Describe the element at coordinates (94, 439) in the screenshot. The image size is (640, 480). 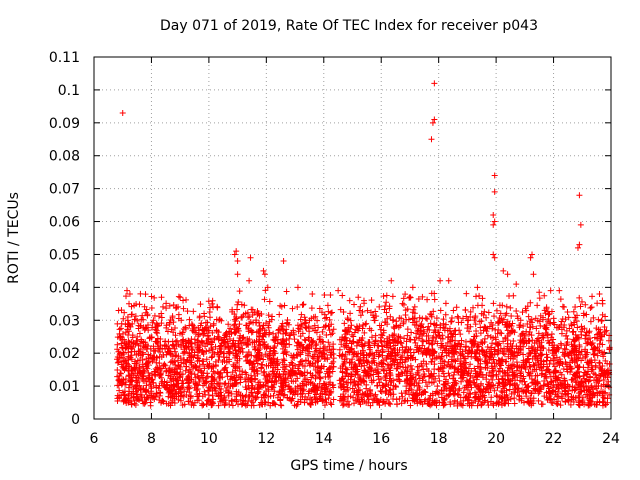
I see `x-tick-label: 6` at that location.